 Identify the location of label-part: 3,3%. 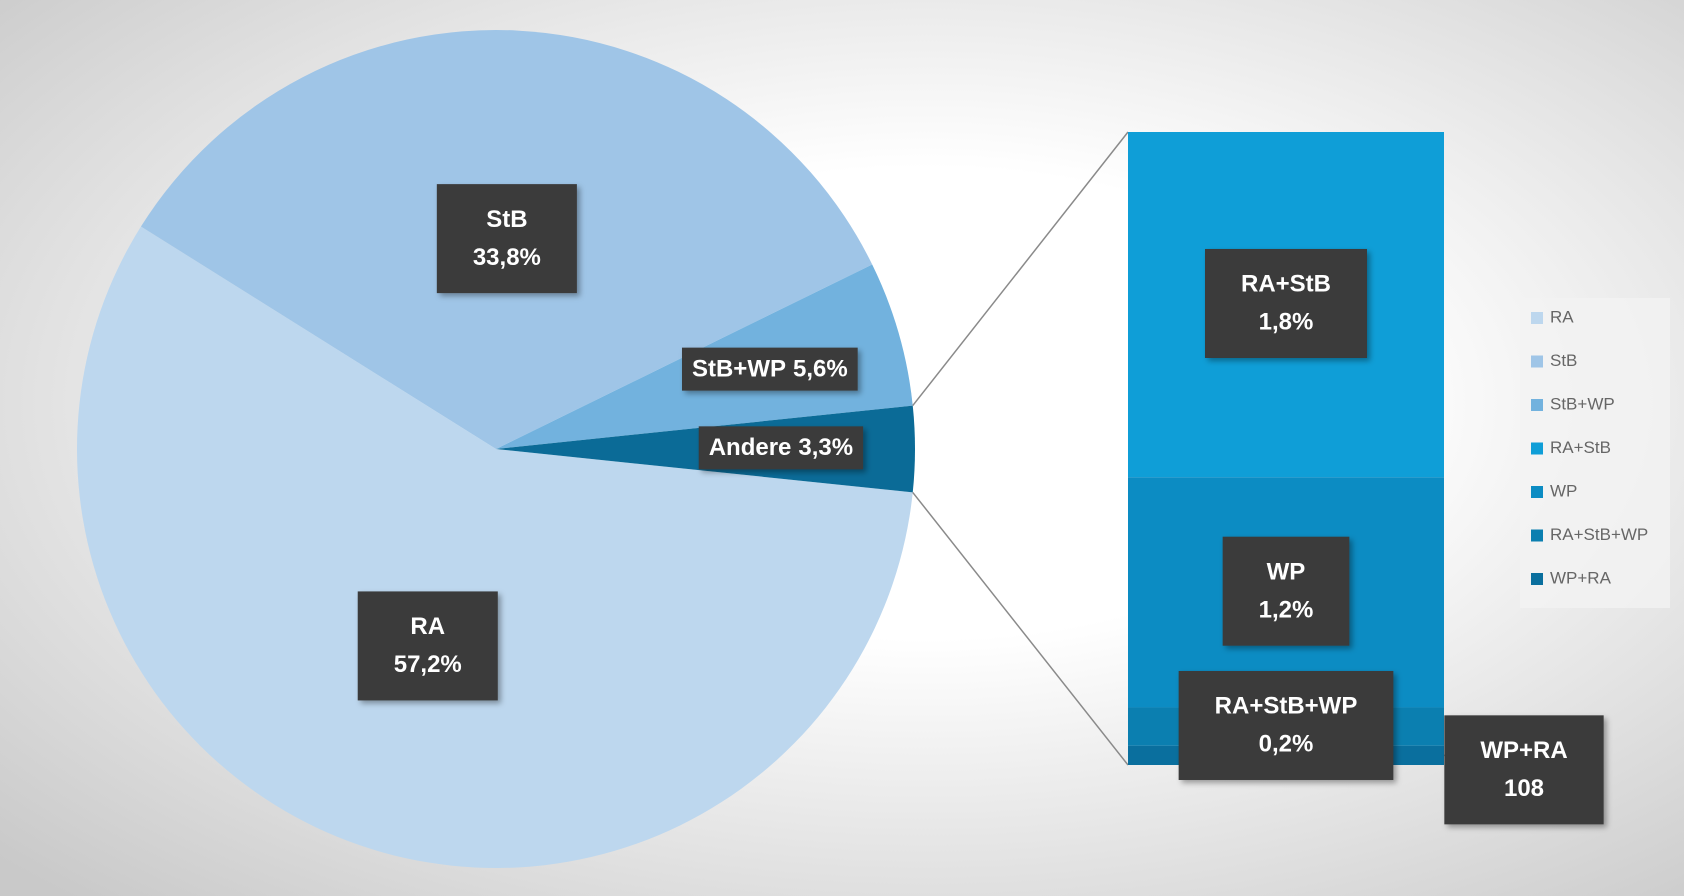
(825, 447).